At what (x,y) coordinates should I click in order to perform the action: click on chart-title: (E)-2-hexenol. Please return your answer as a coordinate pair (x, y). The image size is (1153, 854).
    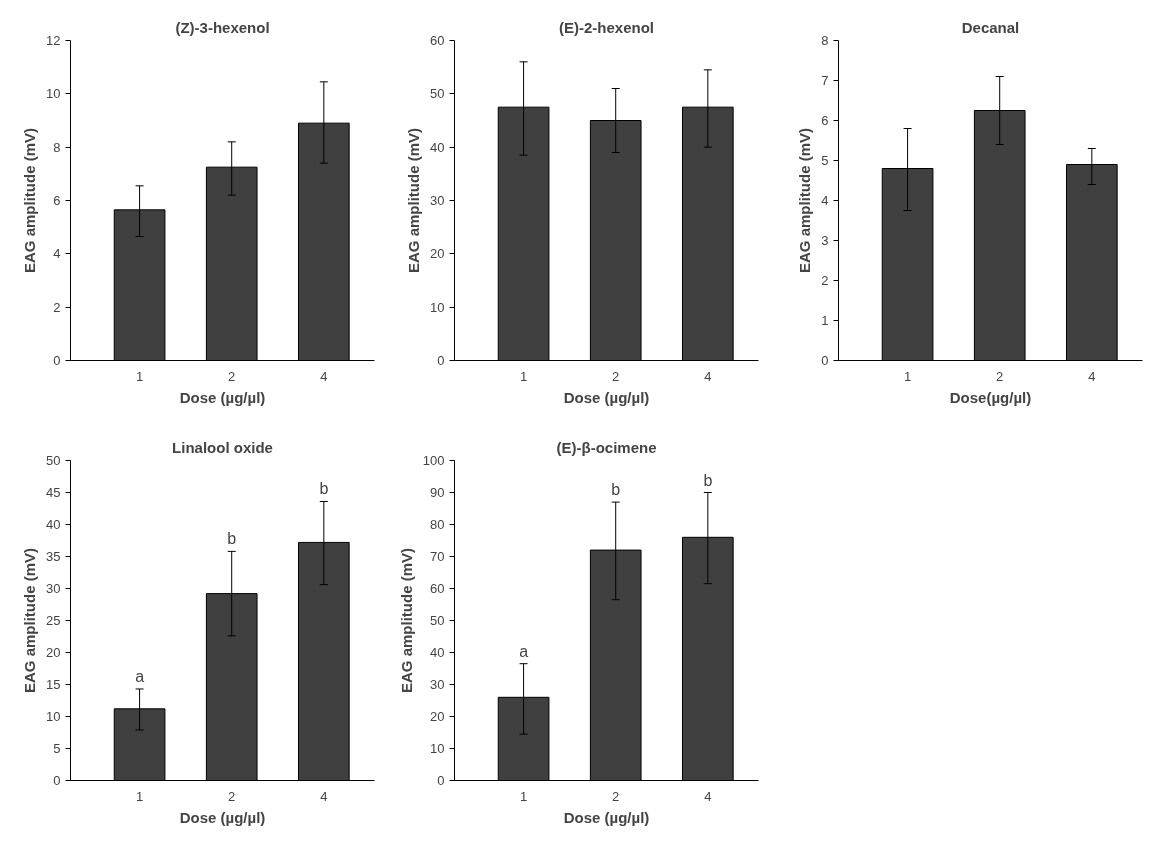
    Looking at the image, I should click on (607, 27).